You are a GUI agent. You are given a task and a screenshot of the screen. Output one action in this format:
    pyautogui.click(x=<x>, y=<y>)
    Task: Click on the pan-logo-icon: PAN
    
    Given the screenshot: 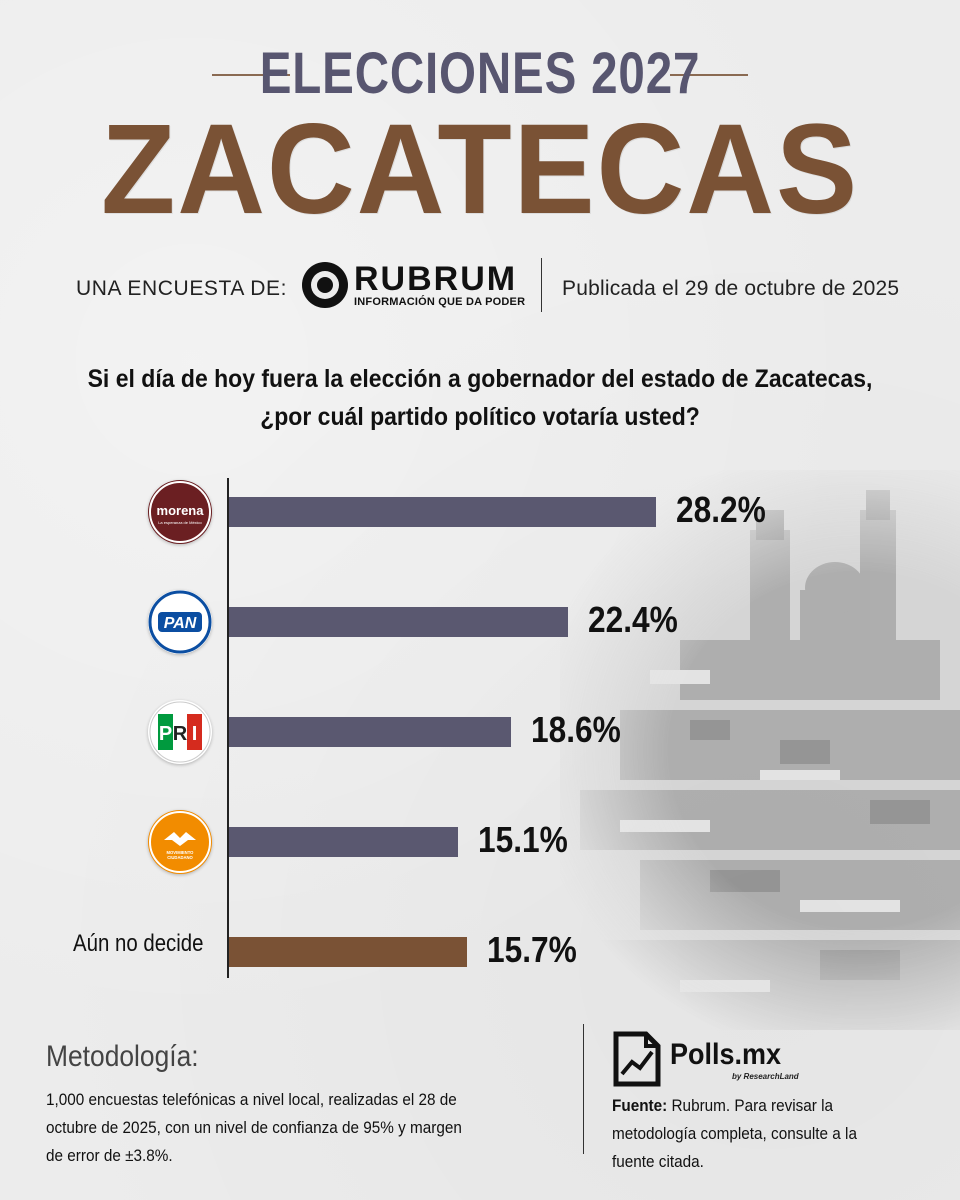 What is the action you would take?
    pyautogui.click(x=180, y=622)
    